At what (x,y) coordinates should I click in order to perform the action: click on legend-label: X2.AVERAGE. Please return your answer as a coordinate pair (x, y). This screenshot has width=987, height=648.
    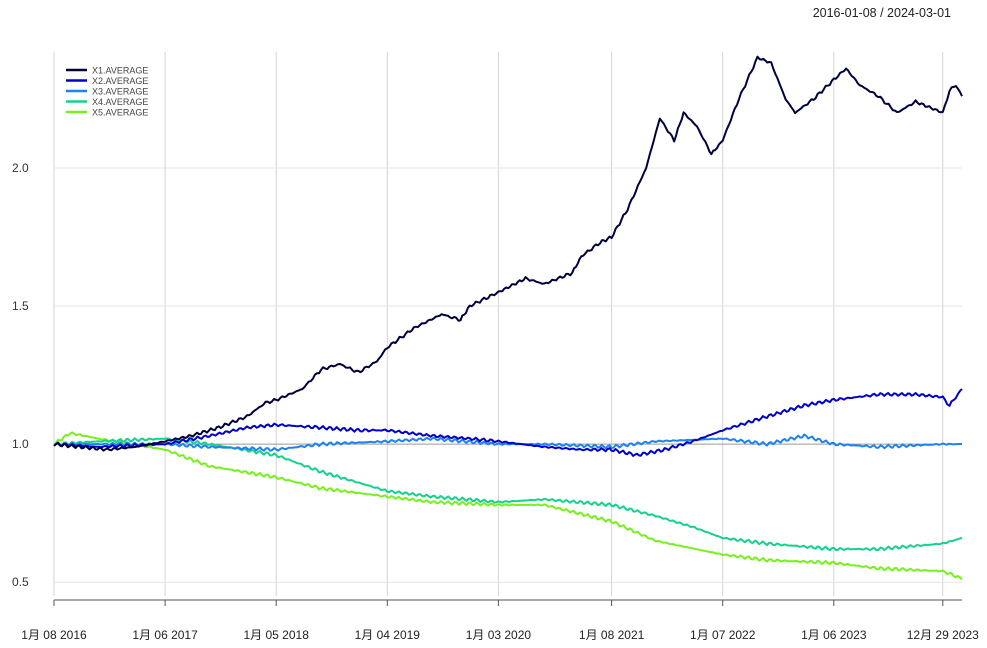
    Looking at the image, I should click on (120, 81).